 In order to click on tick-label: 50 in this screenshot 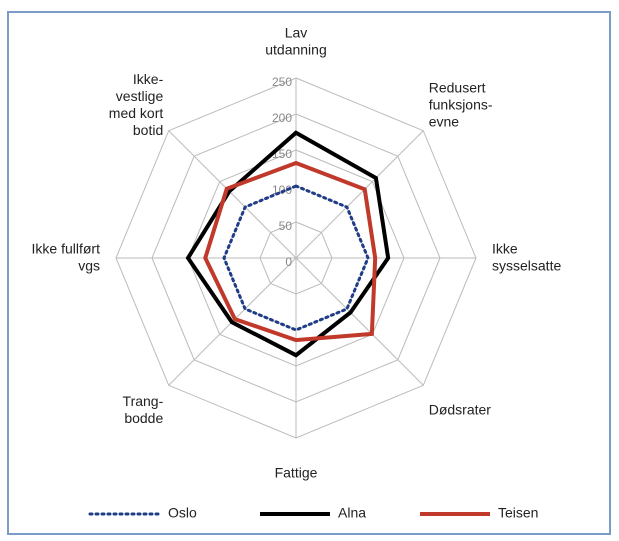, I will do `click(286, 226)`.